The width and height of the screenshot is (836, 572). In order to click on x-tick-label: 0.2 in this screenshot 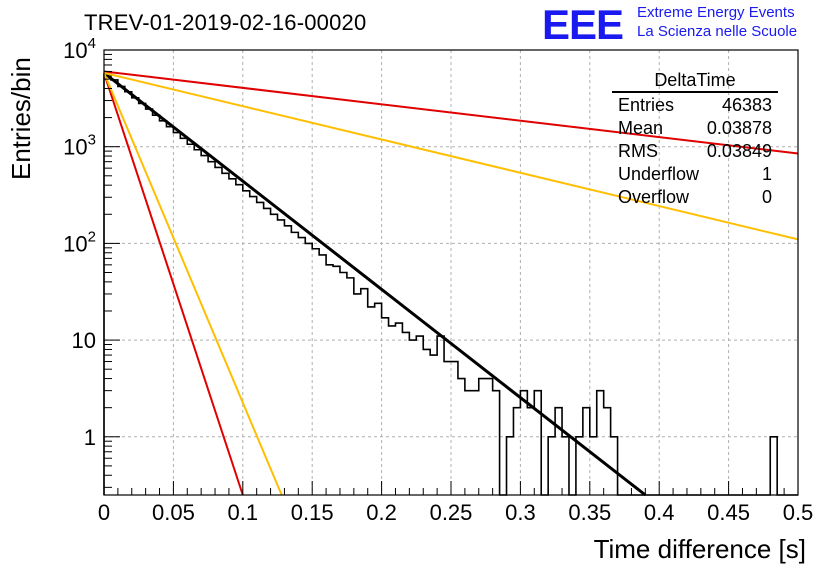, I will do `click(381, 512)`.